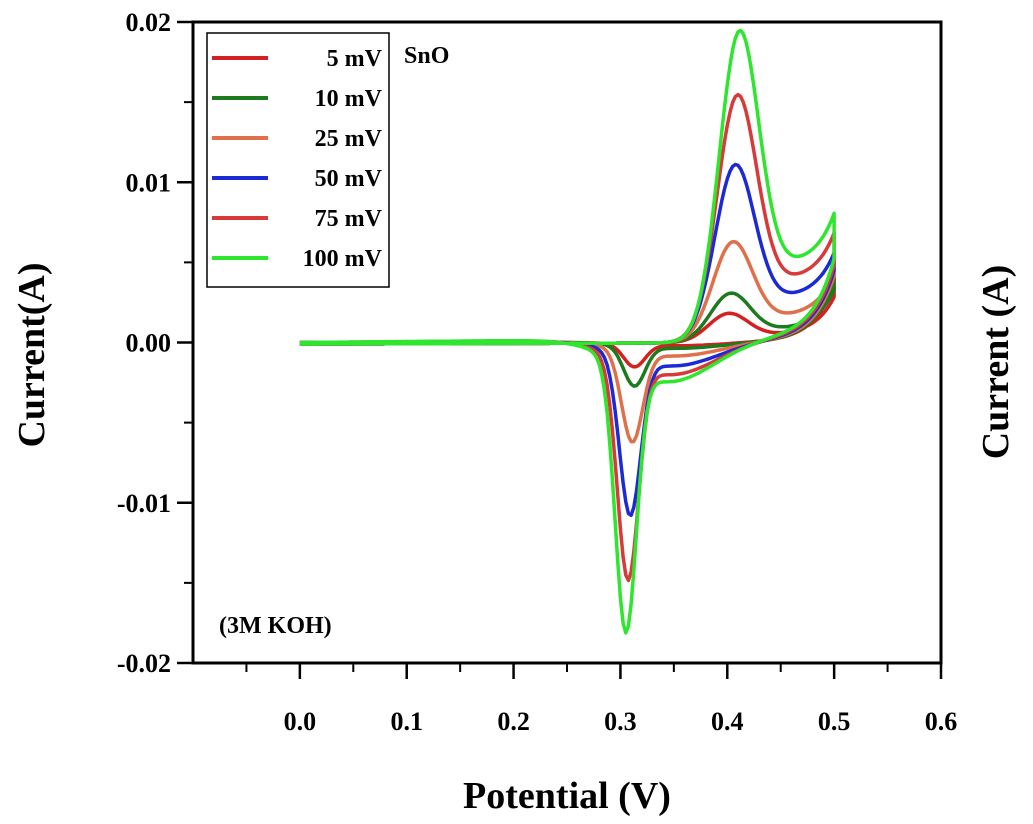 This screenshot has height=824, width=1033. Describe the element at coordinates (349, 139) in the screenshot. I see `legend-label: 25 mV` at that location.